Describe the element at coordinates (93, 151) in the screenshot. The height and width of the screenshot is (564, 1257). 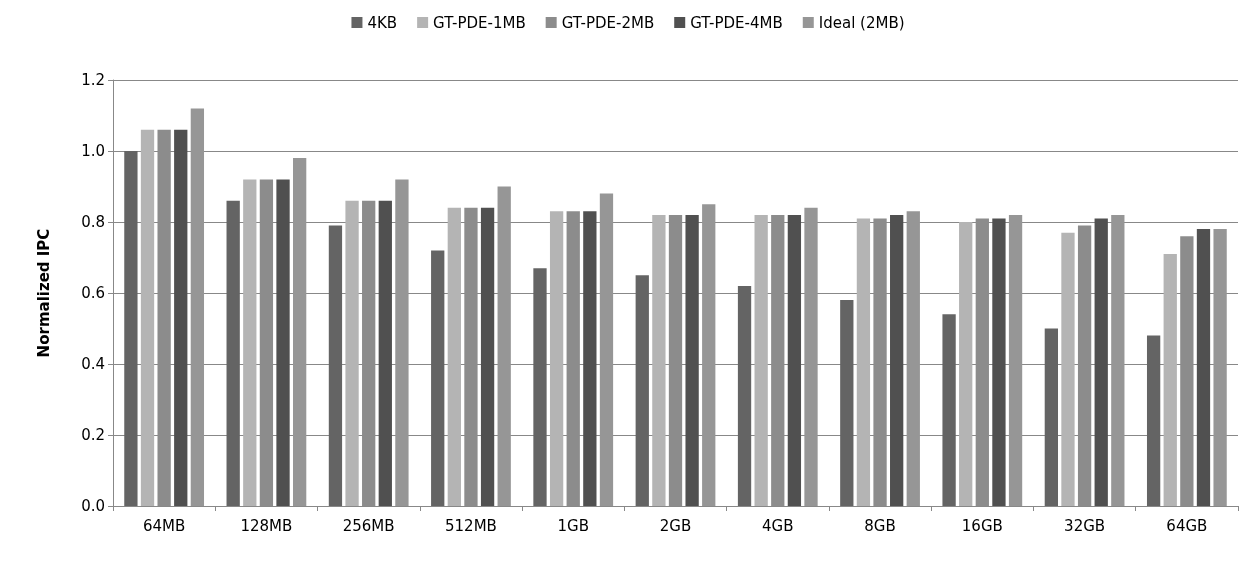
I see `y-tick-label: 1.0` at that location.